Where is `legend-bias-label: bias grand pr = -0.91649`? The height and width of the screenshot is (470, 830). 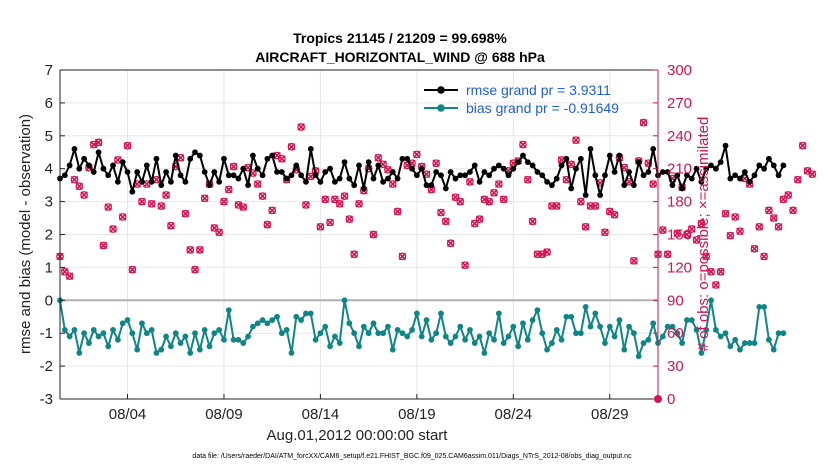 legend-bias-label: bias grand pr = -0.91649 is located at coordinates (542, 108).